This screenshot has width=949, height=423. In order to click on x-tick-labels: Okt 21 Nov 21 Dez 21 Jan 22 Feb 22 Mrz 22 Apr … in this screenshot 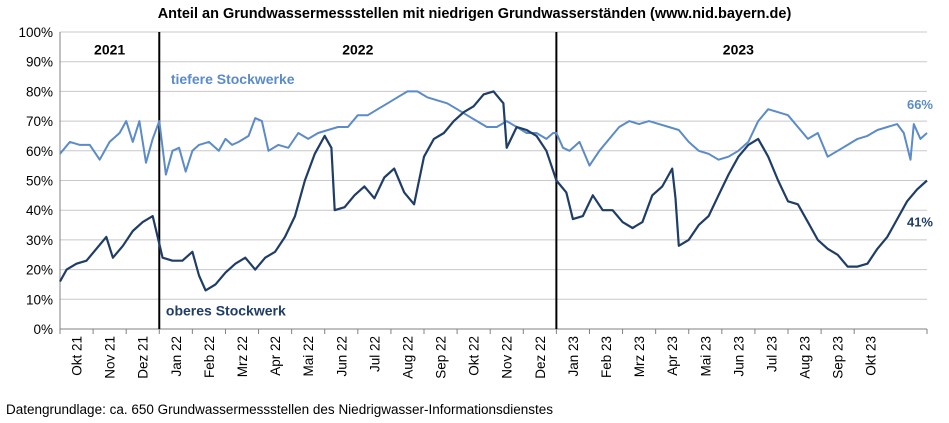, I will do `click(493, 354)`.